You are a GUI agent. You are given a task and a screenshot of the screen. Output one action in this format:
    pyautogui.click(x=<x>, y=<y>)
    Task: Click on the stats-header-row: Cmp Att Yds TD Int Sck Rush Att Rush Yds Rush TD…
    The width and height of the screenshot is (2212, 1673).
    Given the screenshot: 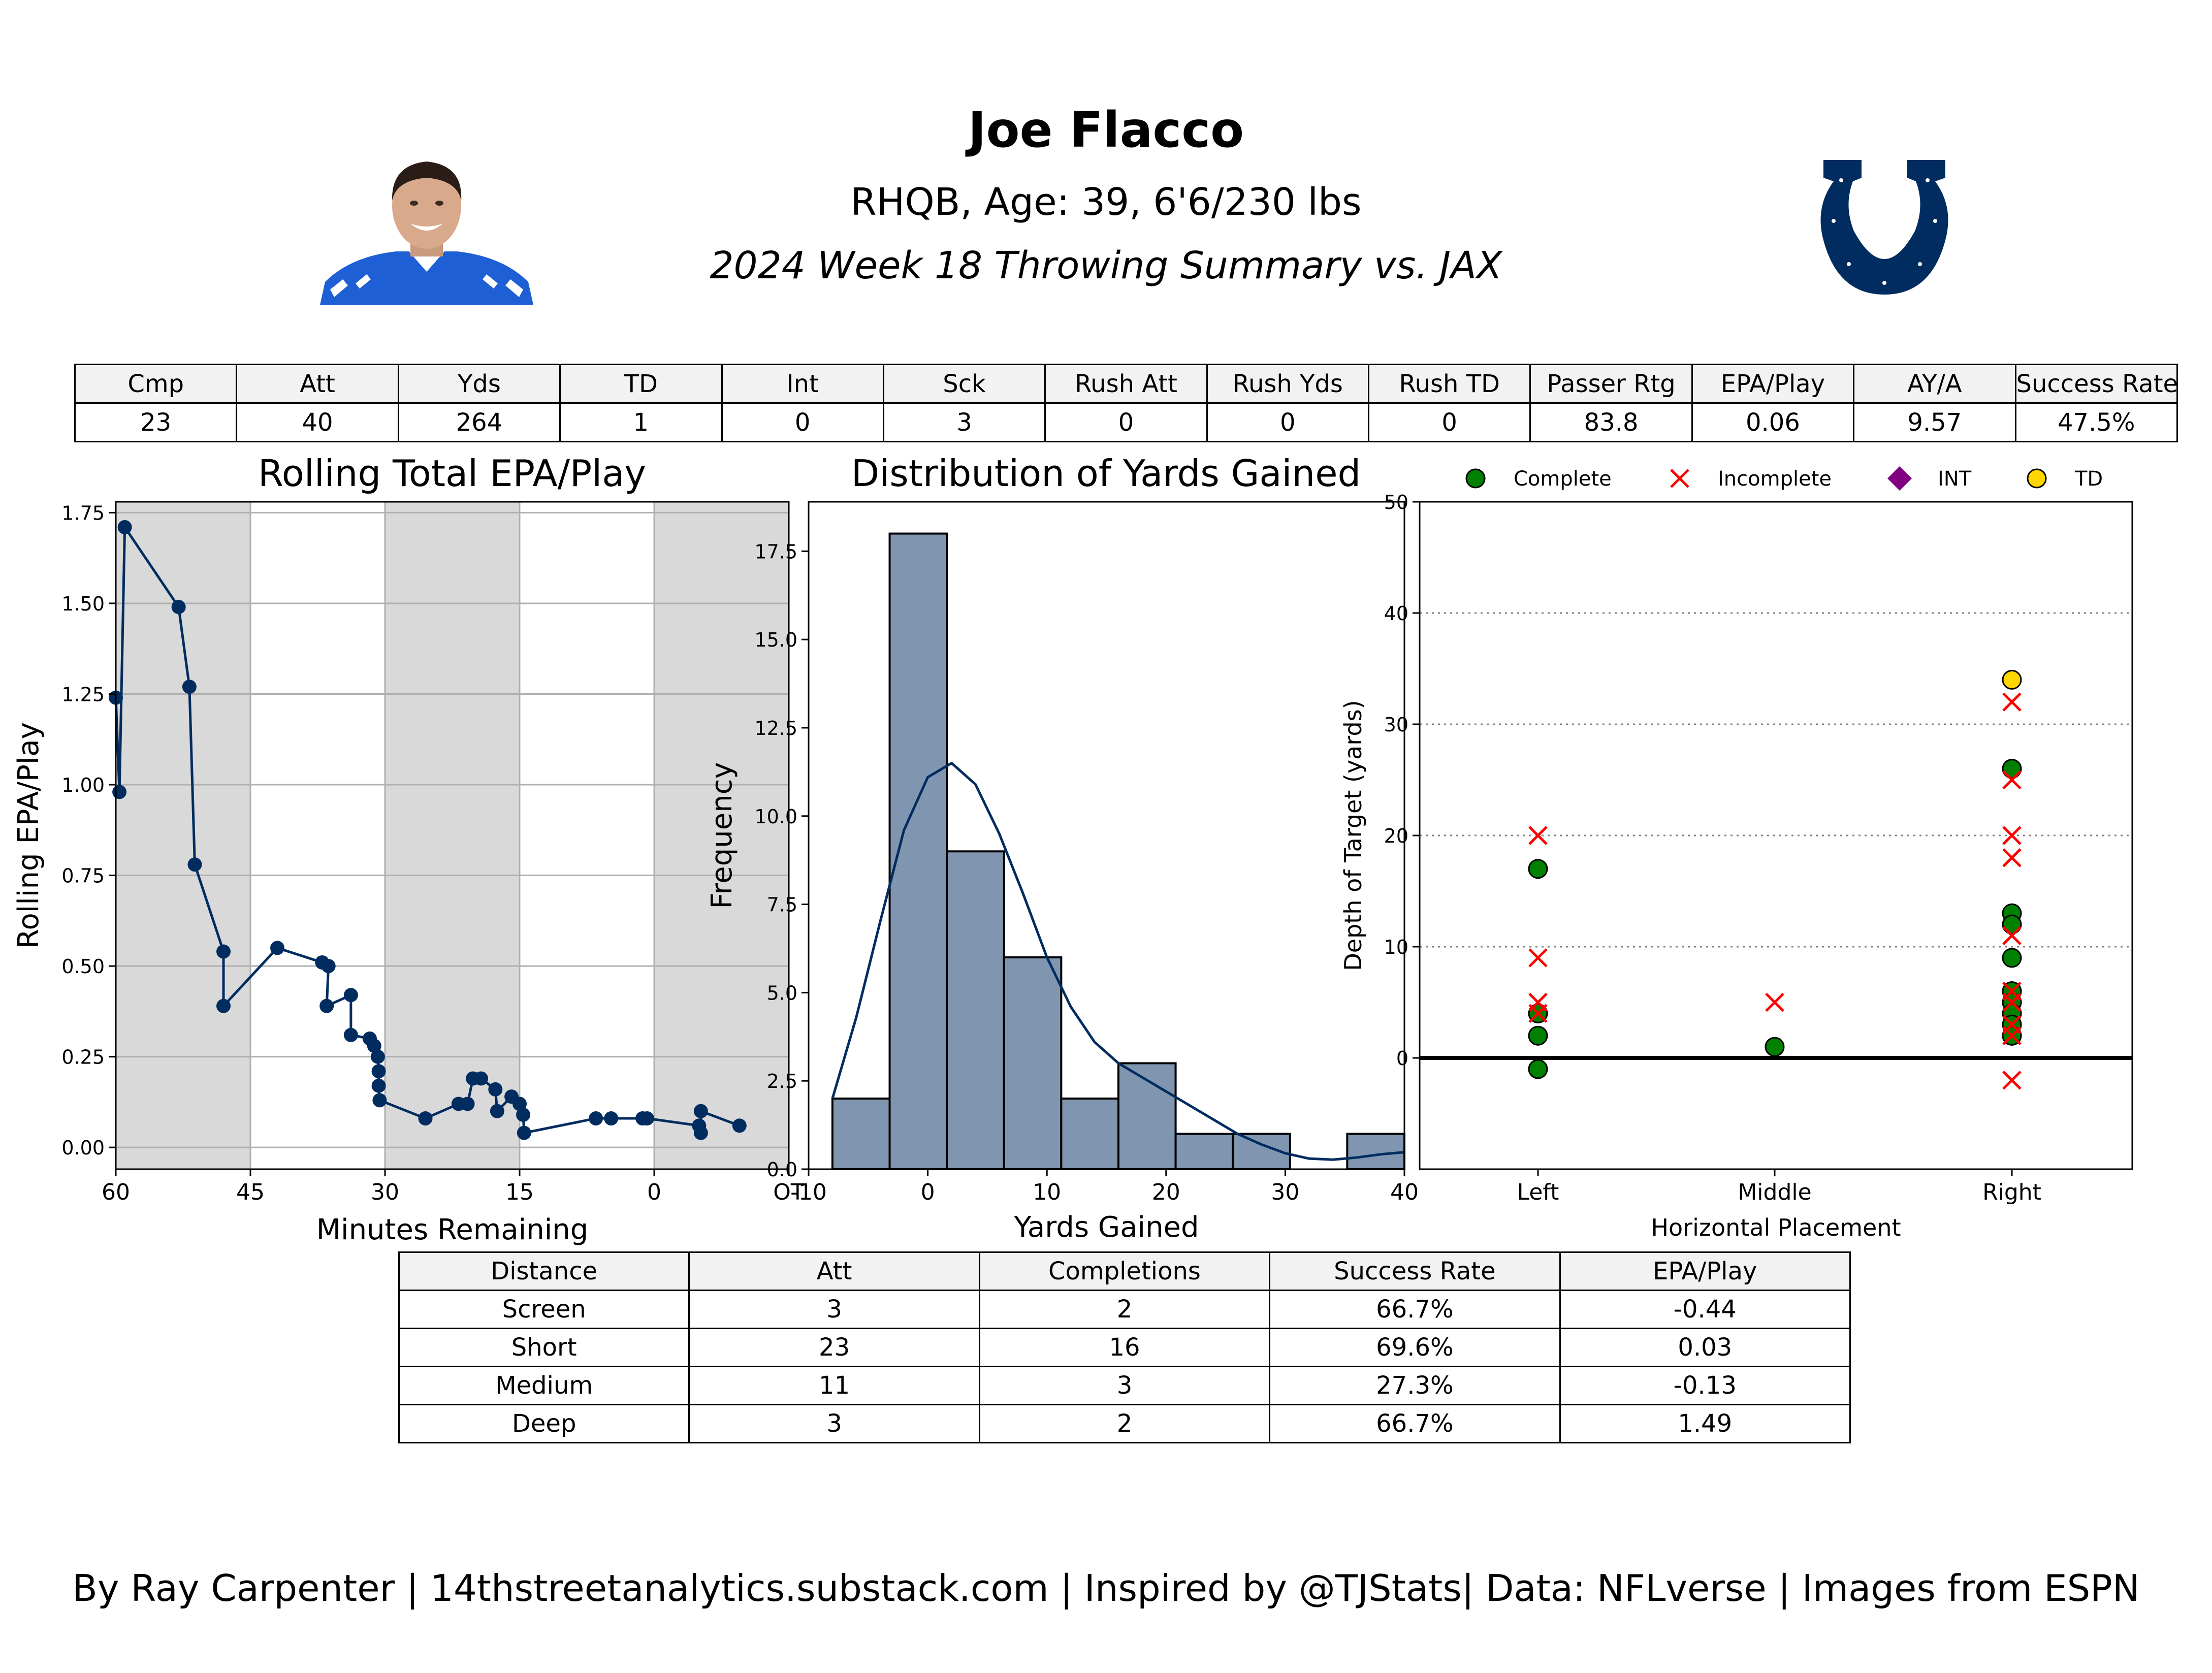 What is the action you would take?
    pyautogui.click(x=1126, y=384)
    